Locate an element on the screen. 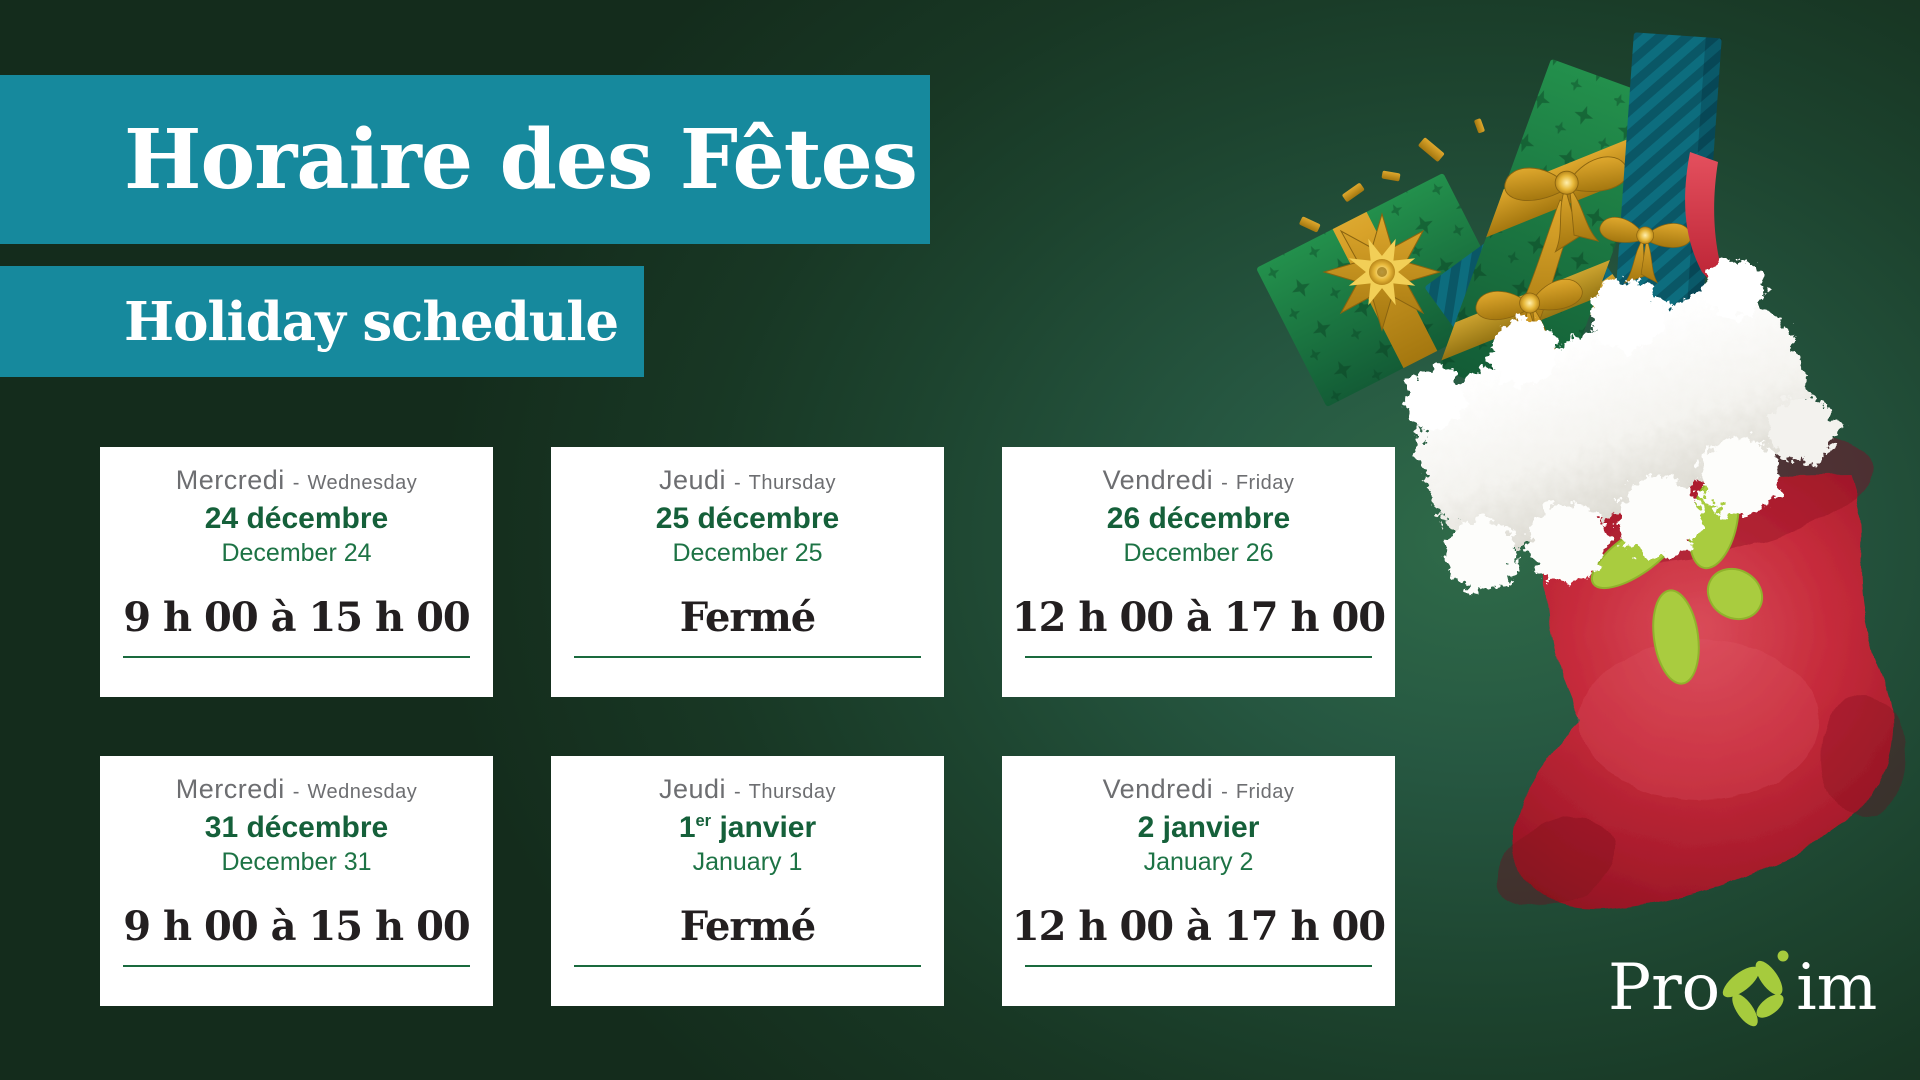 Image resolution: width=1920 pixels, height=1080 pixels. gift-box-teal-tall is located at coordinates (1667, 190).